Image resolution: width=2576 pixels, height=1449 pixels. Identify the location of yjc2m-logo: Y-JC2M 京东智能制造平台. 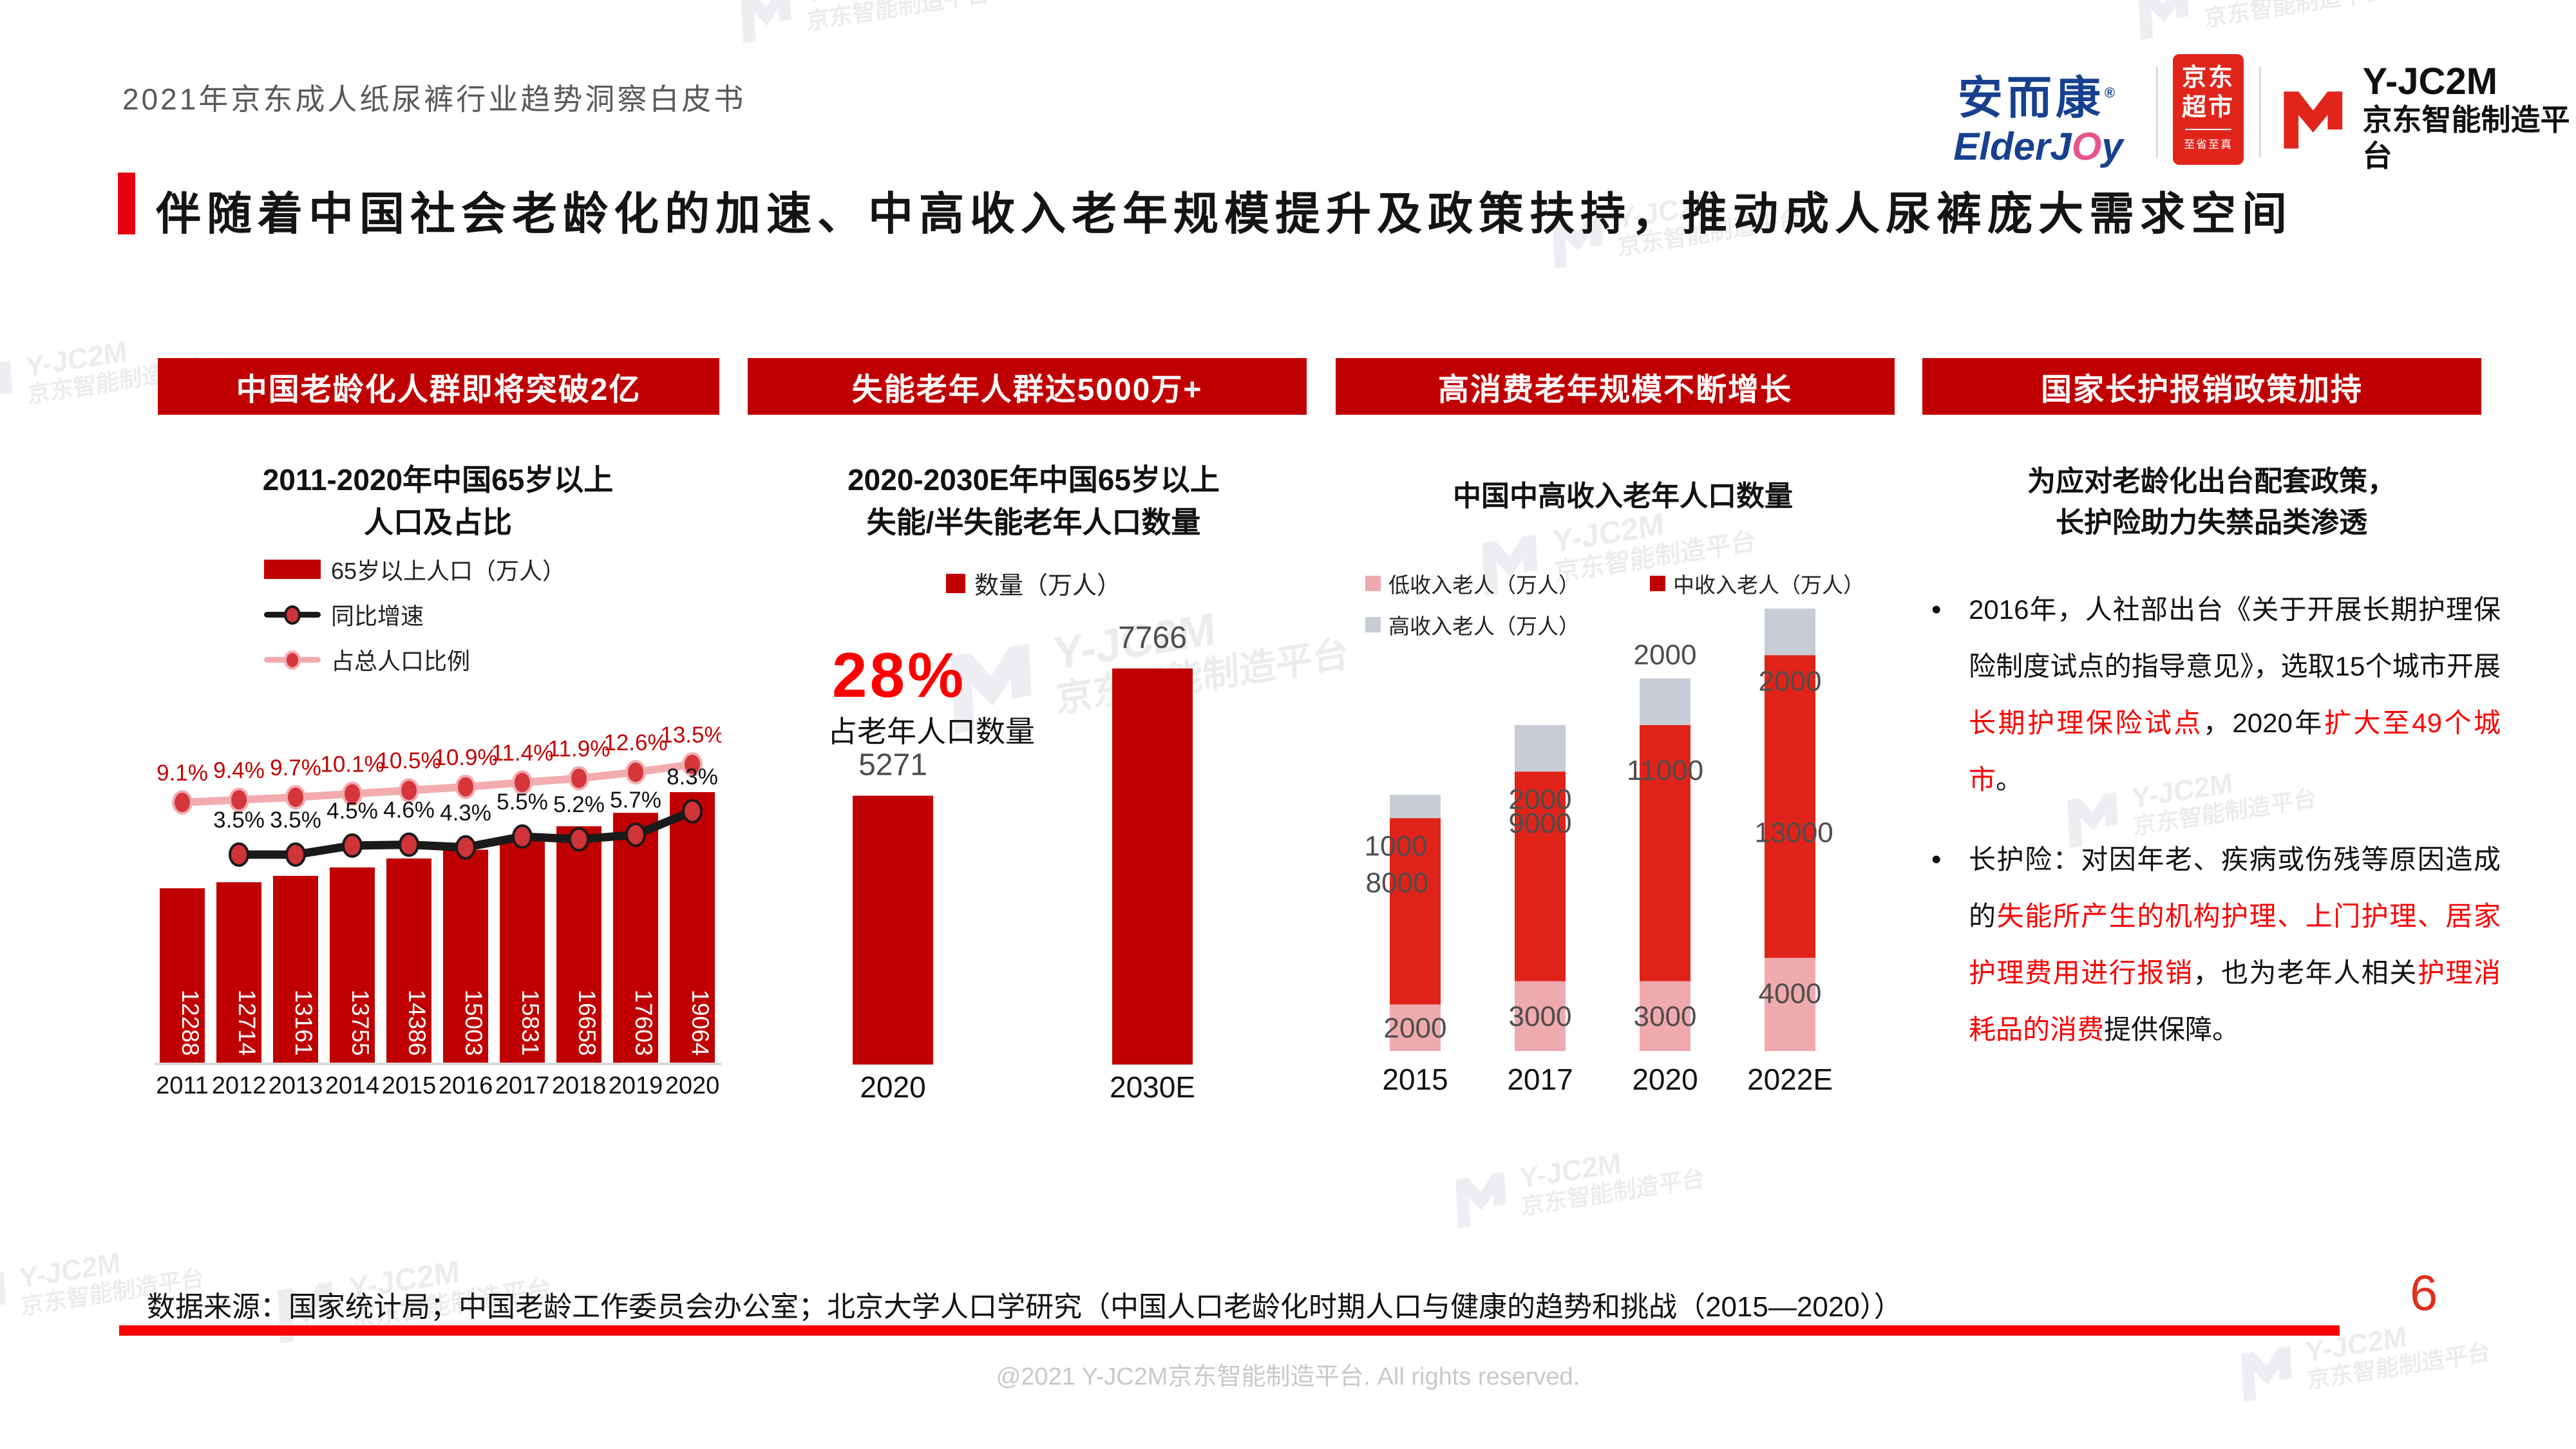
(2427, 118).